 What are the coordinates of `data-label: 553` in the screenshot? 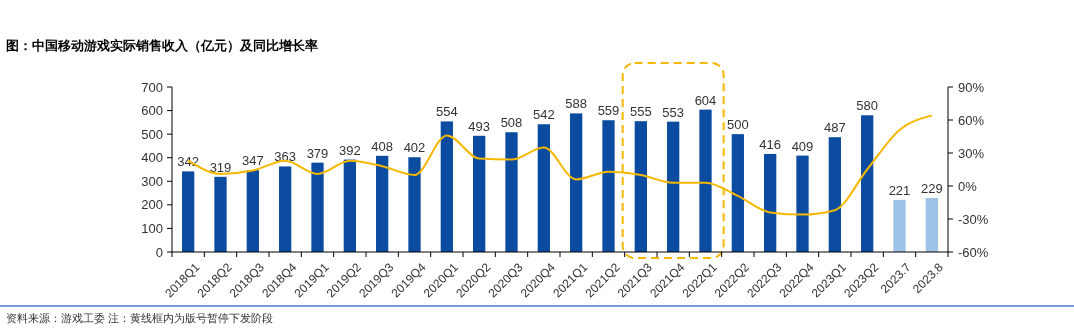 It's located at (673, 112).